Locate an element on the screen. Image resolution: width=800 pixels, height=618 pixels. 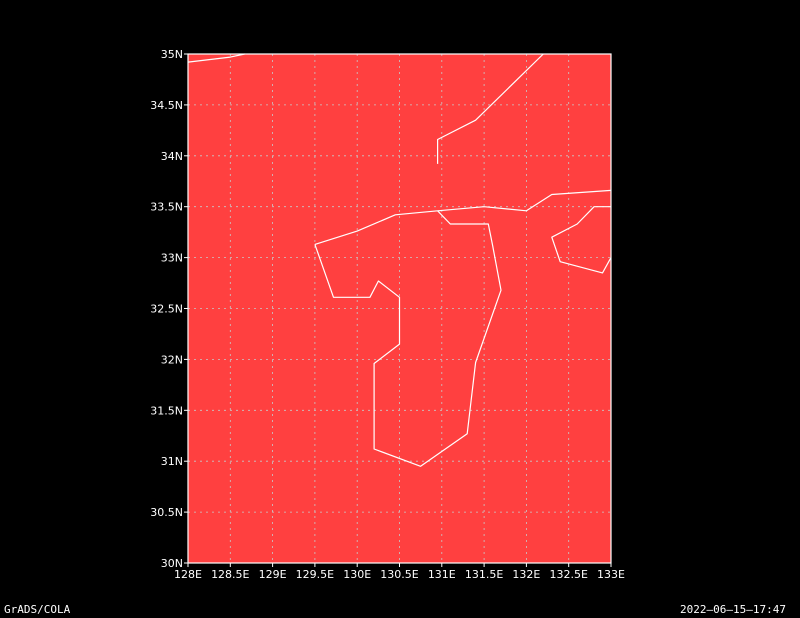
x-tick-label: 132.5E is located at coordinates (568, 574).